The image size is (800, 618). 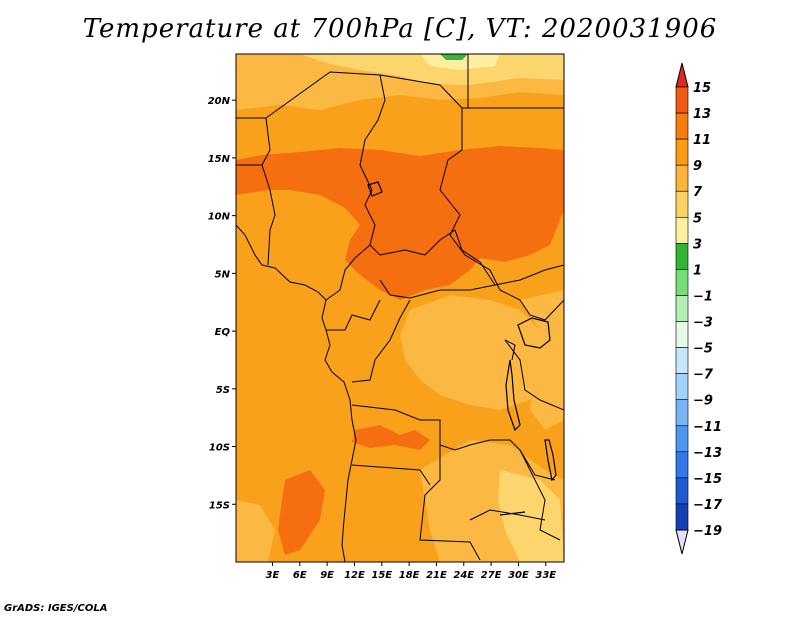 I want to click on colorbar-label: −11, so click(x=707, y=427).